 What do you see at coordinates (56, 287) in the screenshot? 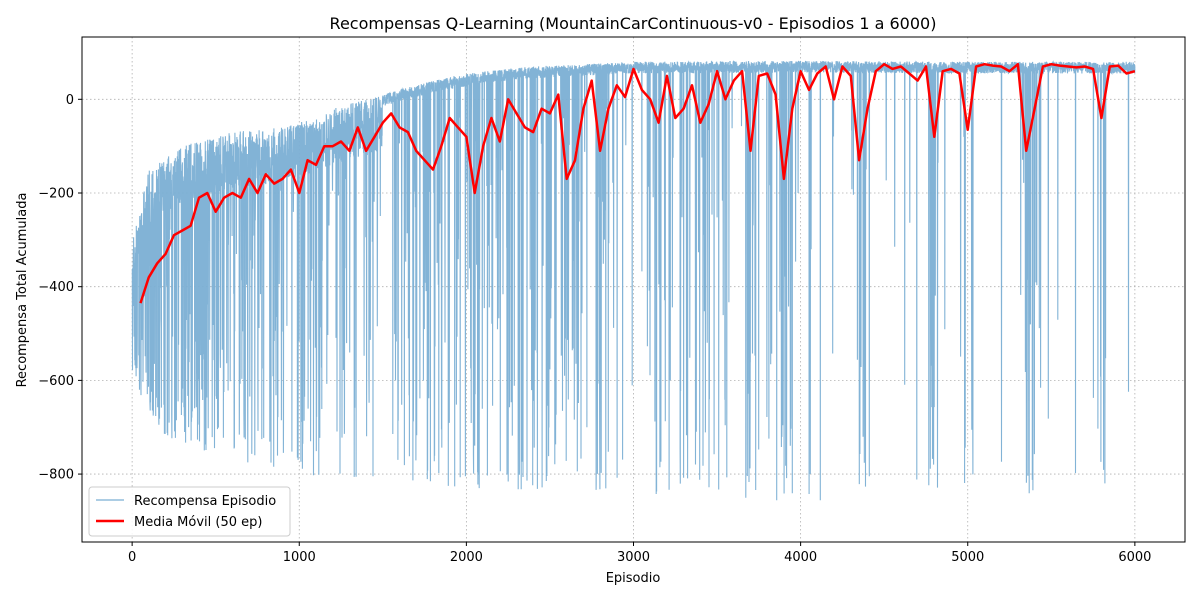
I see `y-tick-label: −400` at bounding box center [56, 287].